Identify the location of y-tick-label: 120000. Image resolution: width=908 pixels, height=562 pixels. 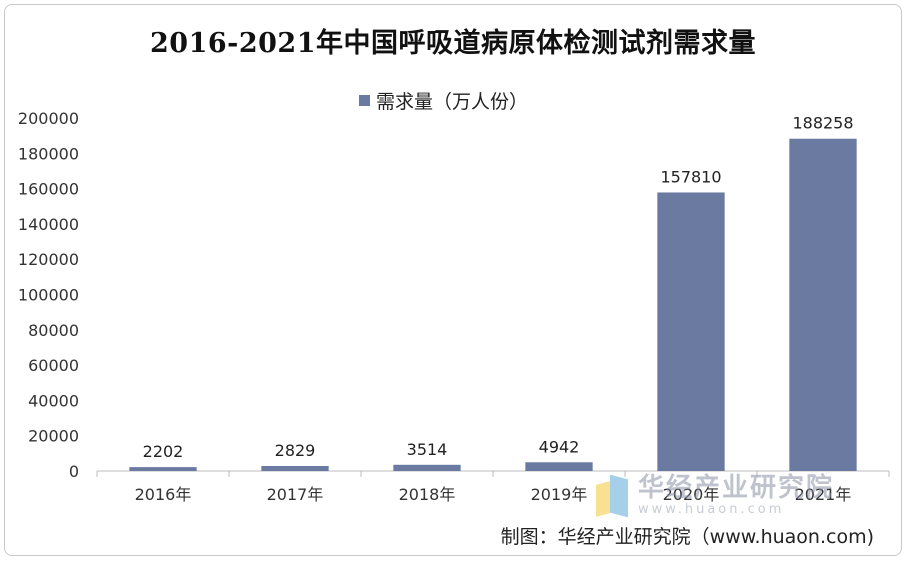
(48, 259).